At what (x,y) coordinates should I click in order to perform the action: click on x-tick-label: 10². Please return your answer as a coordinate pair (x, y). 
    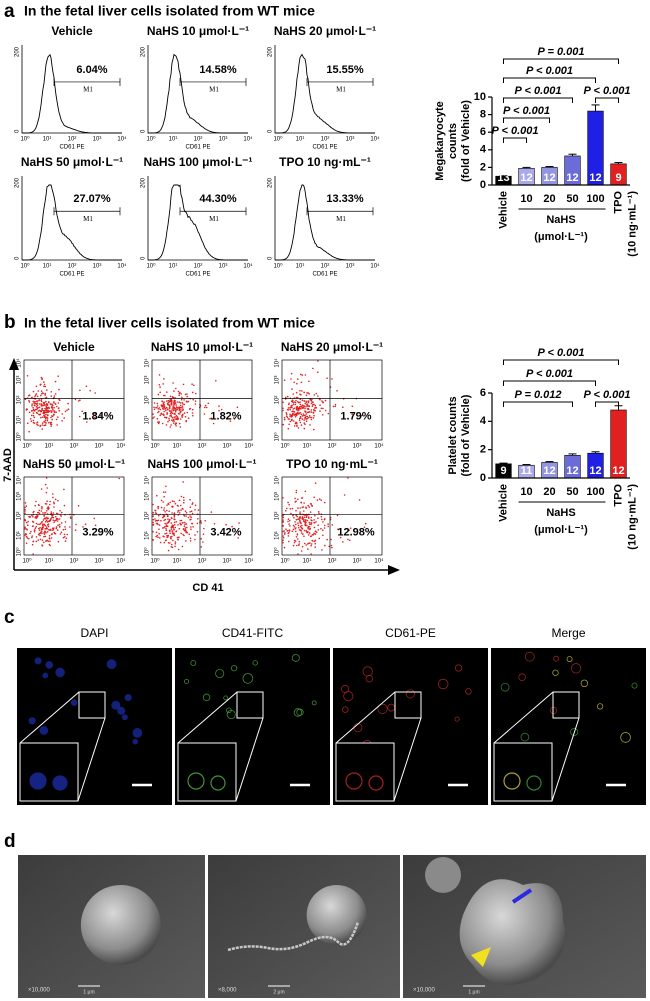
    Looking at the image, I should click on (202, 447).